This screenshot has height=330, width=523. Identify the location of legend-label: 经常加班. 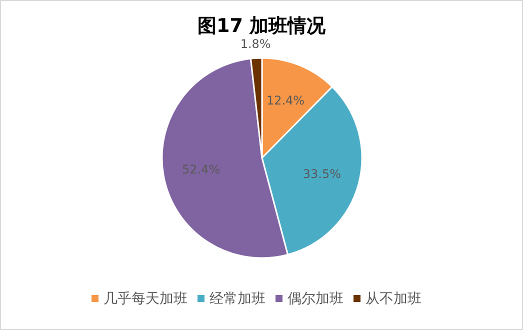
(238, 299).